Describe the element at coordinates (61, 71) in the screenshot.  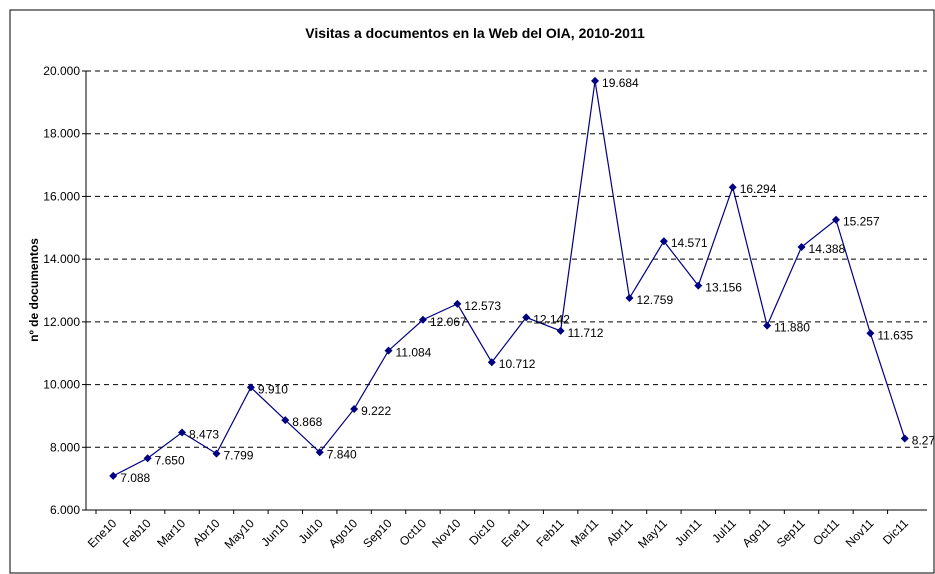
I see `y-tick-label: 20.000` at that location.